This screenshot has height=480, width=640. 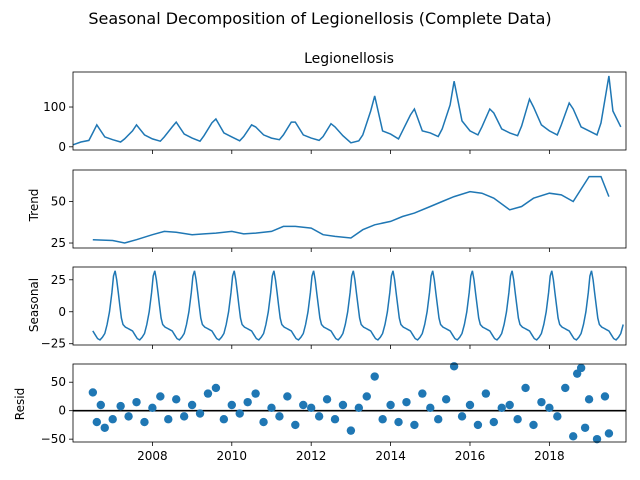 I want to click on x-tick-label: 2016, so click(x=470, y=456).